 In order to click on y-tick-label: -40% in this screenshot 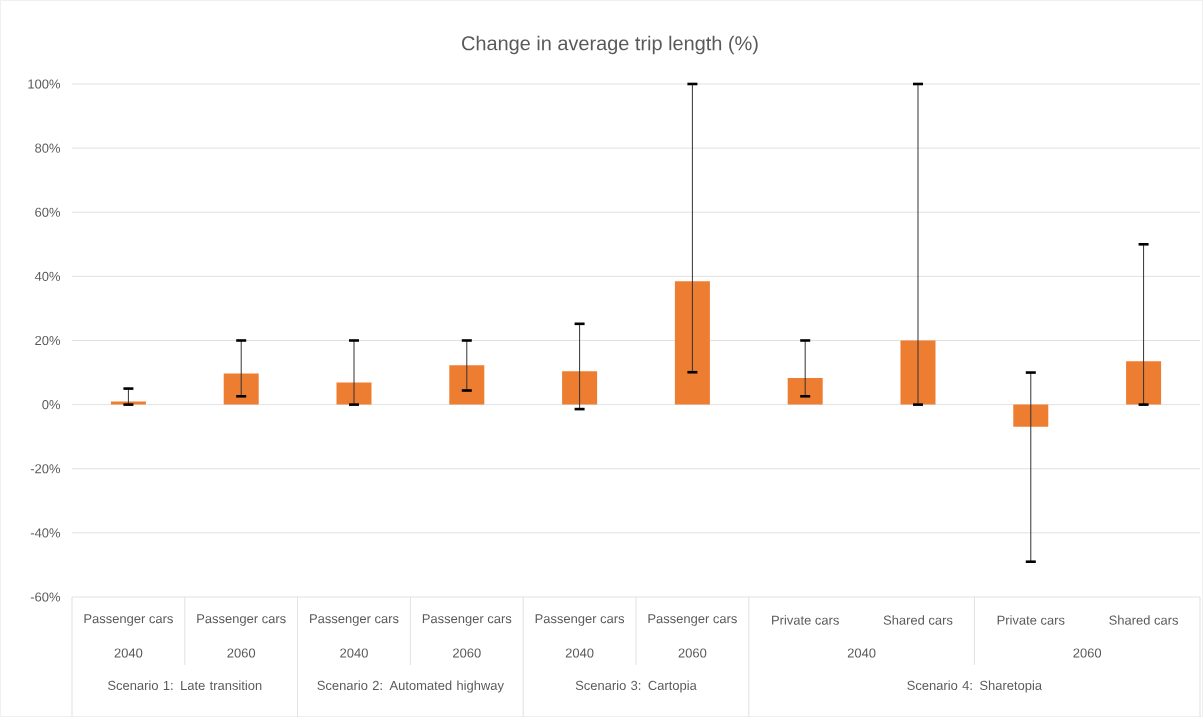, I will do `click(45, 533)`.